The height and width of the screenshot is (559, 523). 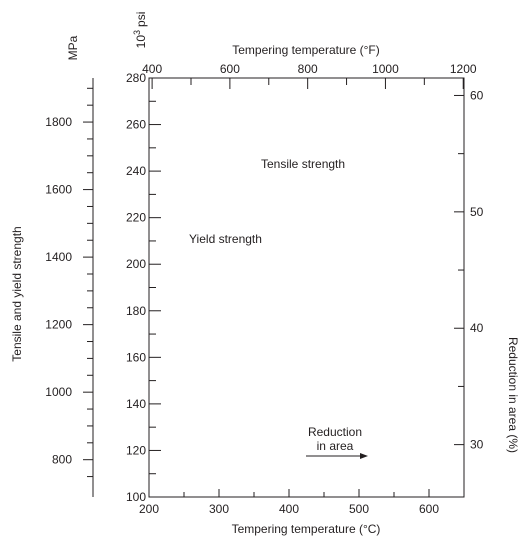 I want to click on bottom-tick-label: 300, so click(x=219, y=509).